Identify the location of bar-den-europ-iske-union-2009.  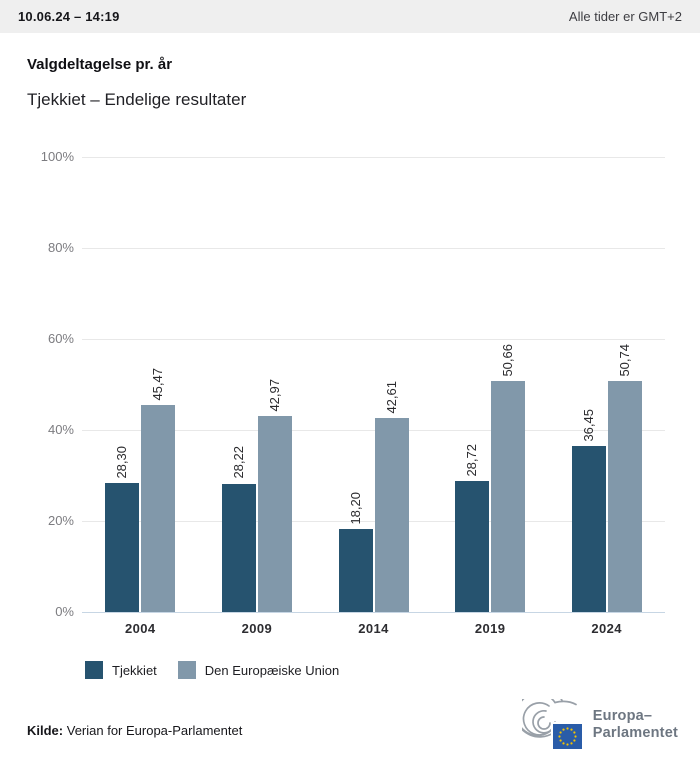
(274, 514).